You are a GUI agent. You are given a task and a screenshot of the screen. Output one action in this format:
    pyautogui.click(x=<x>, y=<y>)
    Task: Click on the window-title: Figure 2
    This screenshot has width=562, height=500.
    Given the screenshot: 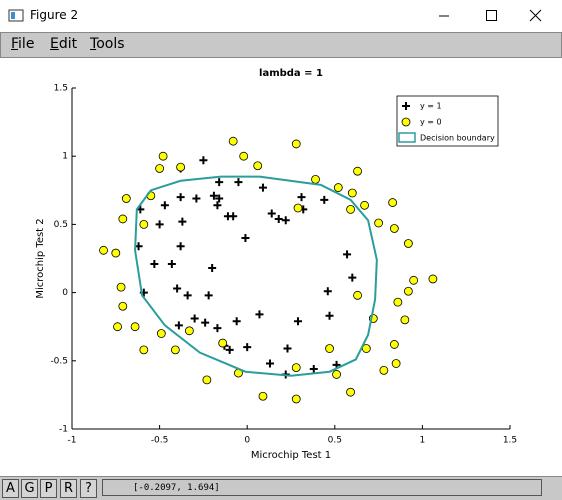 What is the action you would take?
    pyautogui.click(x=54, y=15)
    